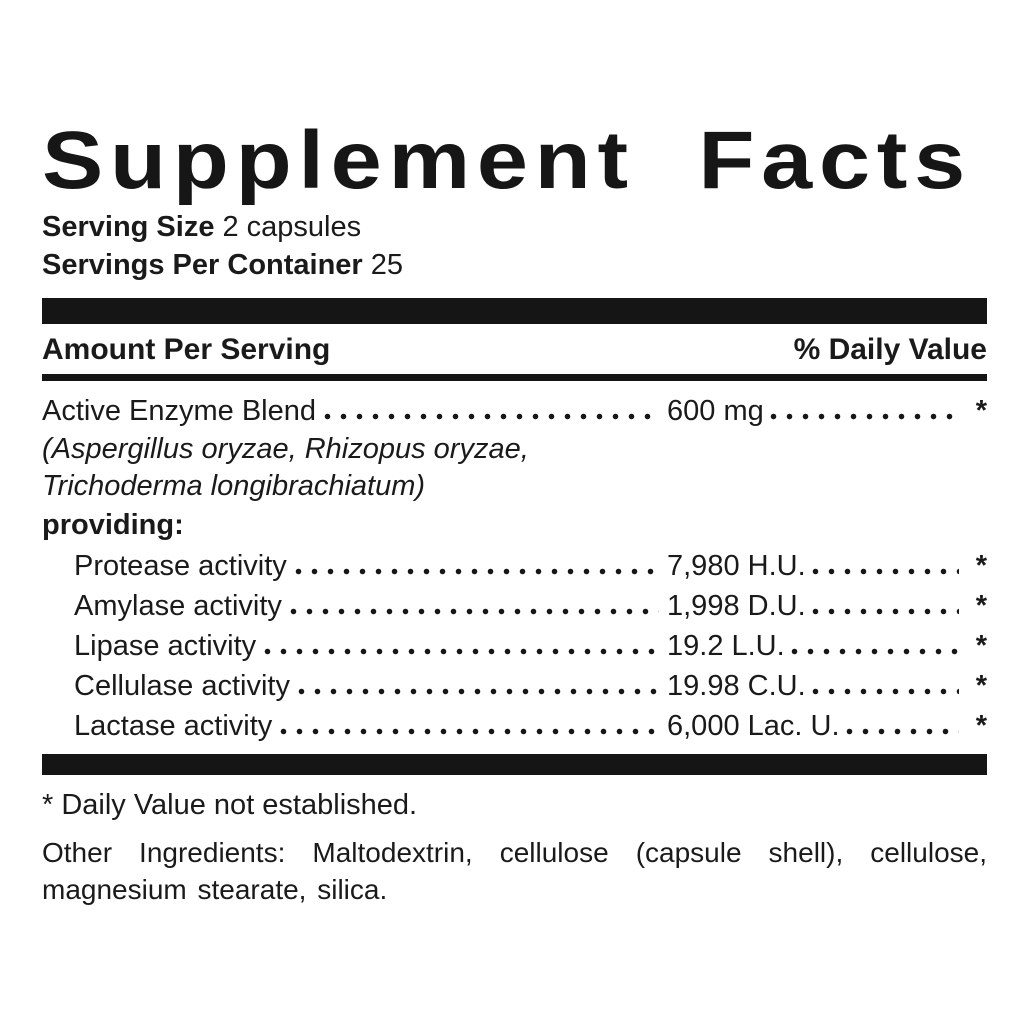 Image resolution: width=1024 pixels, height=1024 pixels. What do you see at coordinates (514, 606) in the screenshot?
I see `nutrient-row: Amylase activity 1,998 D.U. *` at bounding box center [514, 606].